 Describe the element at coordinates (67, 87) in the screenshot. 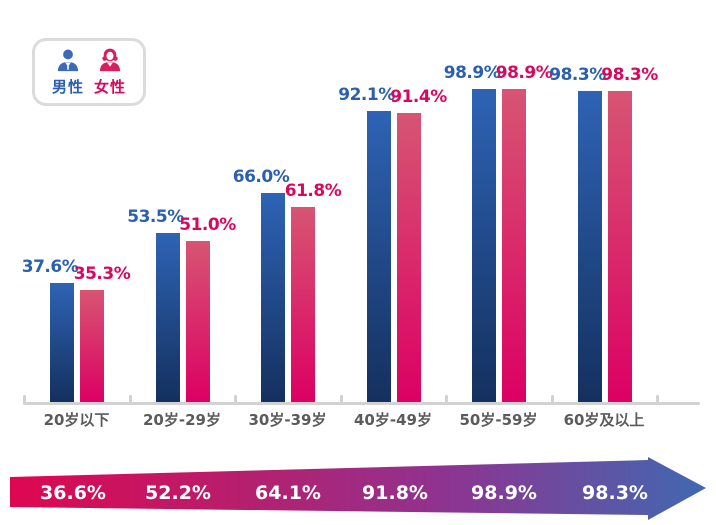

I see `legend-male-label: 男性` at that location.